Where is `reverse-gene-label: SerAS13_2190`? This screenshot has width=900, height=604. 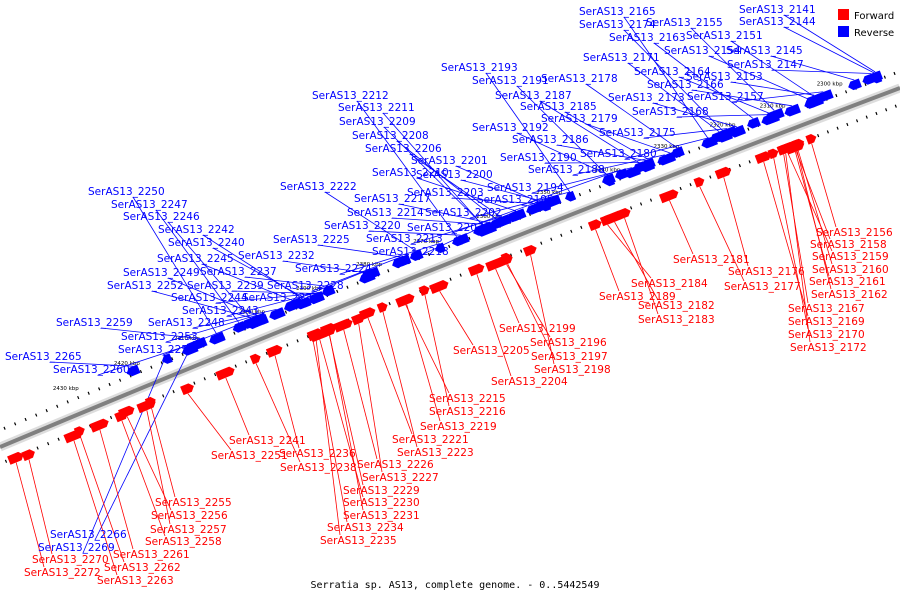
reverse-gene-label: SerAS13_2190 is located at coordinates (538, 158).